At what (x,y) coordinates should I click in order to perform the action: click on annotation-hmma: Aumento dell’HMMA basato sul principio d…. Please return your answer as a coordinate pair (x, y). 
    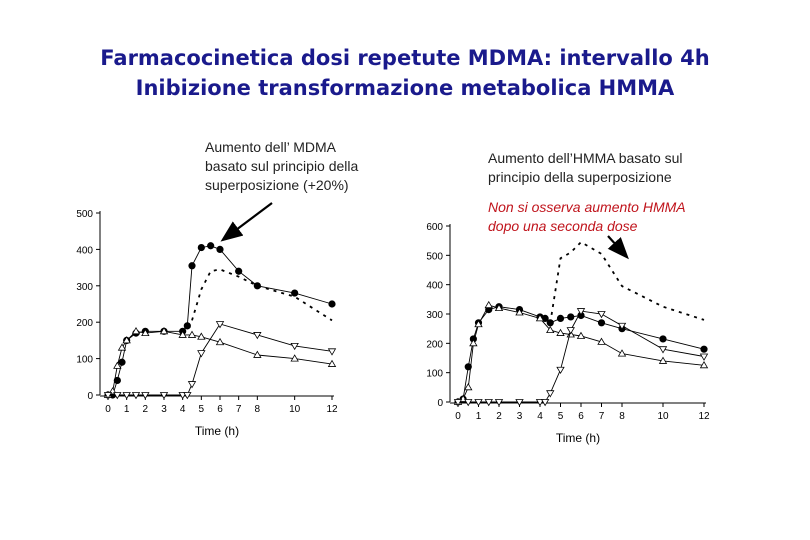
    Looking at the image, I should click on (585, 168).